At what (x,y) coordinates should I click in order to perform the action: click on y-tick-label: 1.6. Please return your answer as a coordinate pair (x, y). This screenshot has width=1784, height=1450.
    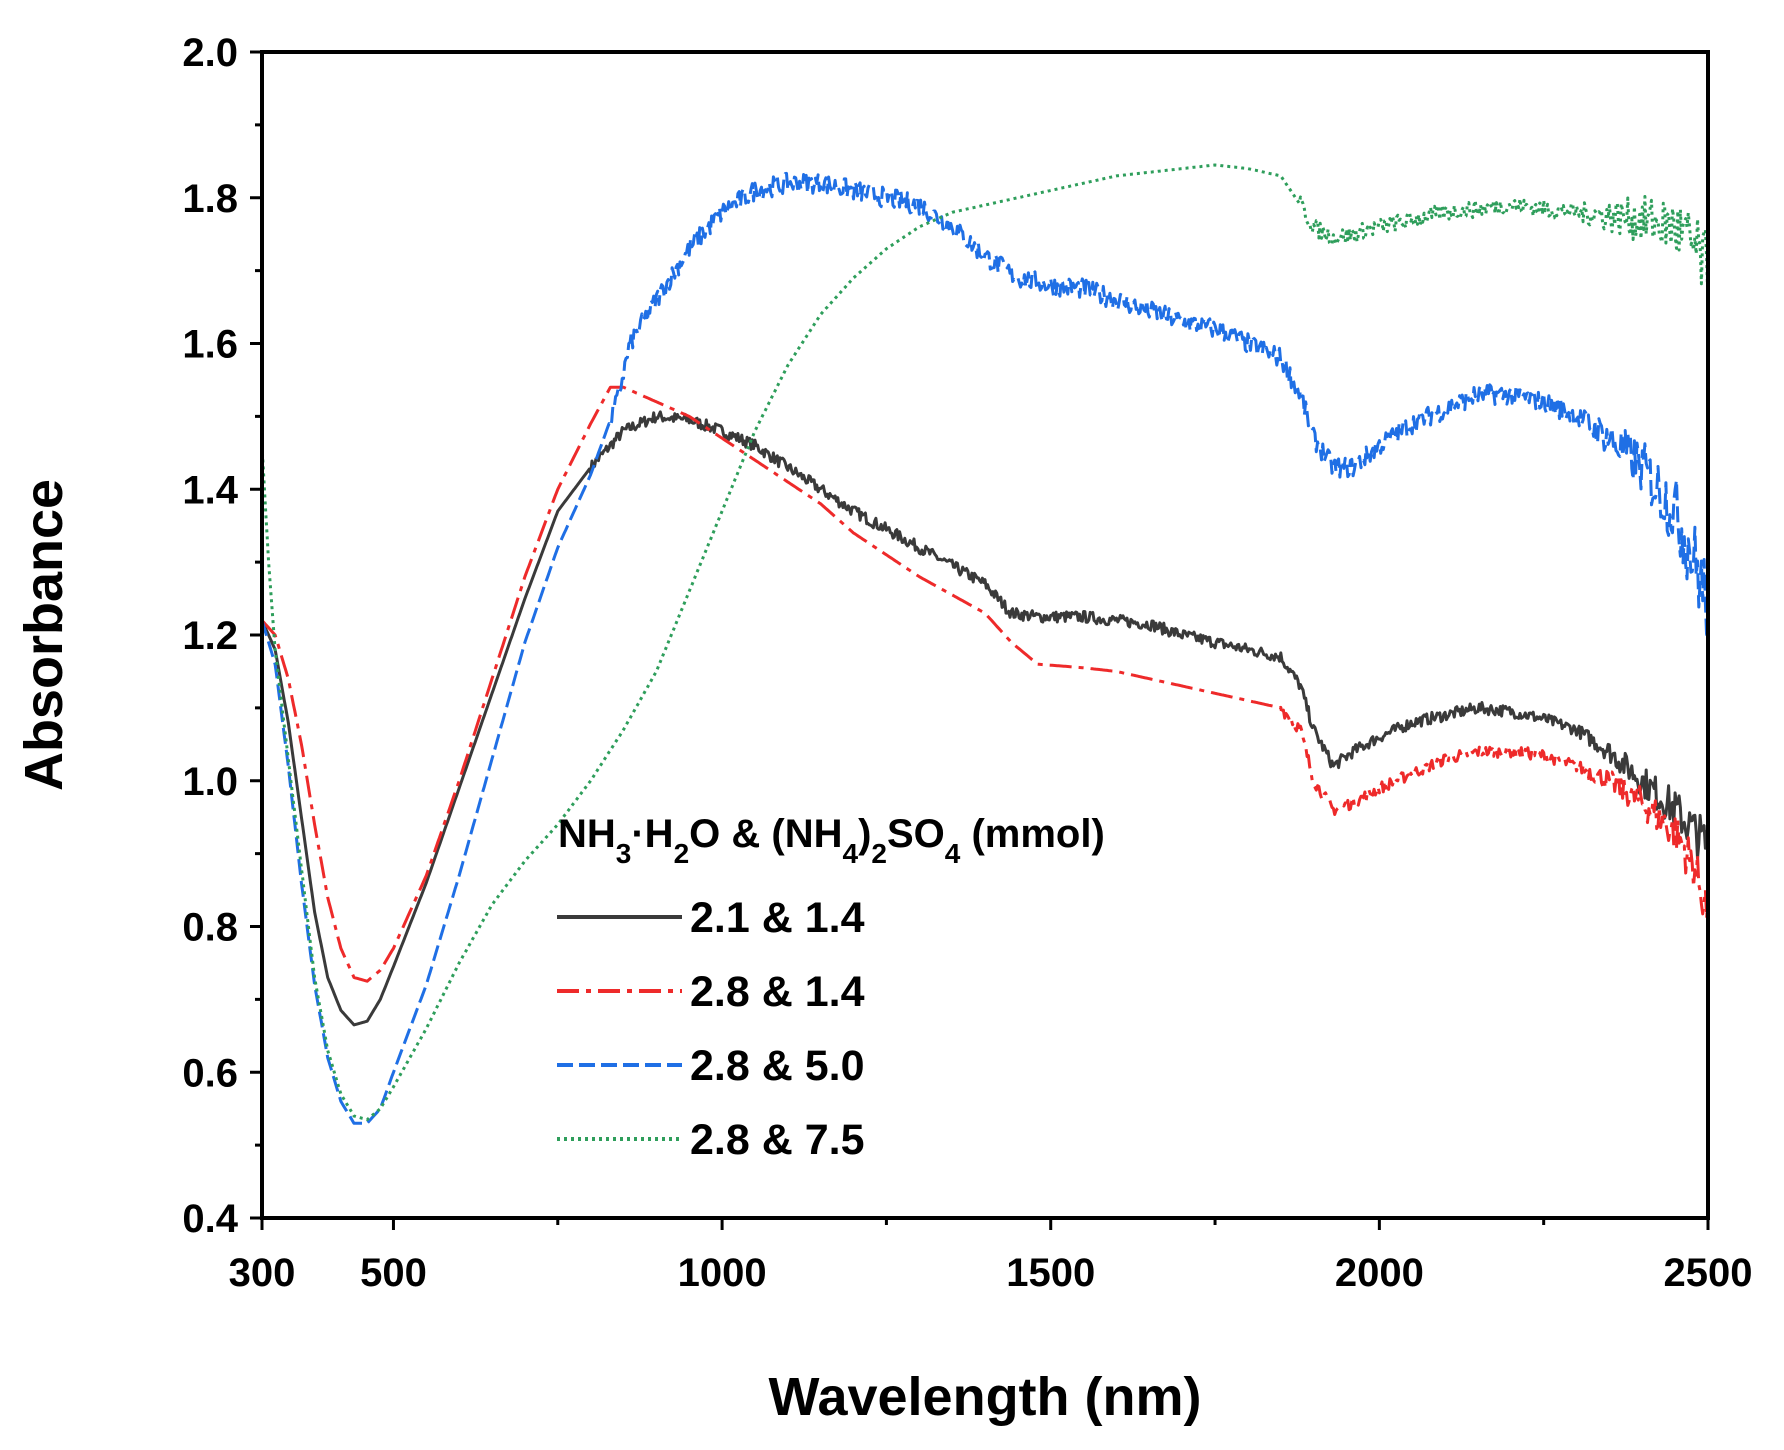
    Looking at the image, I should click on (210, 345).